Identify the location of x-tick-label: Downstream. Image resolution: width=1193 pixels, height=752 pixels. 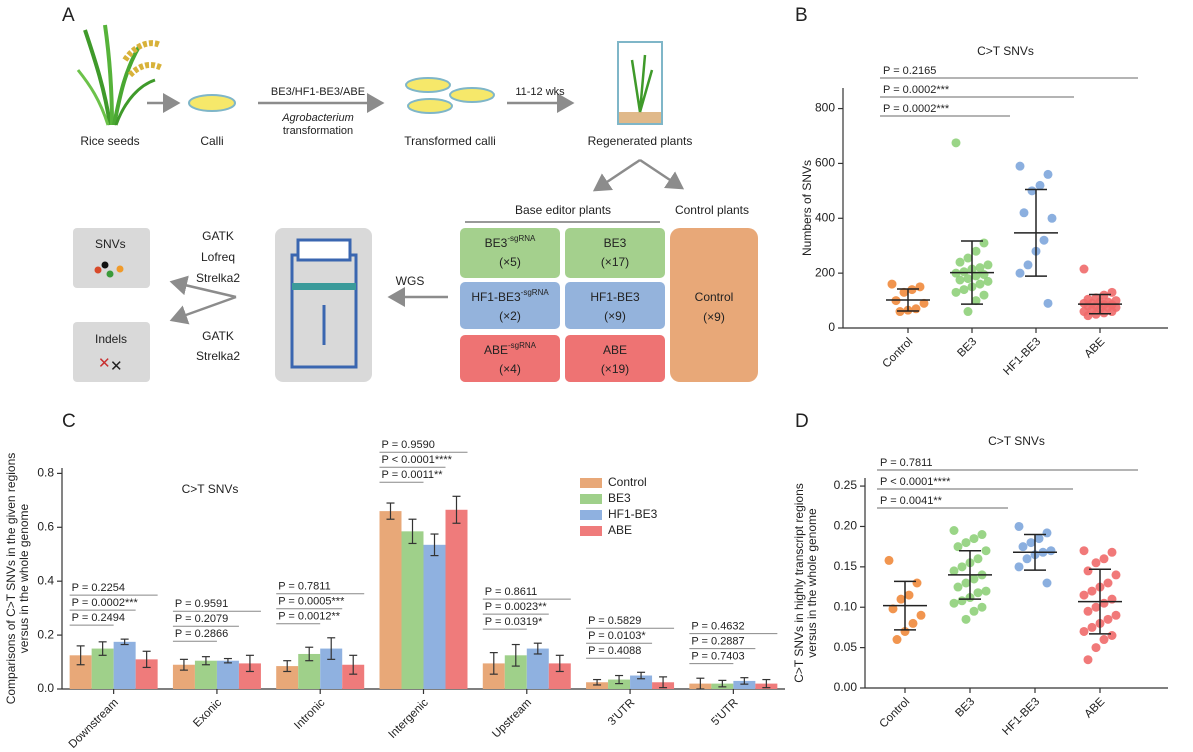
(94, 724).